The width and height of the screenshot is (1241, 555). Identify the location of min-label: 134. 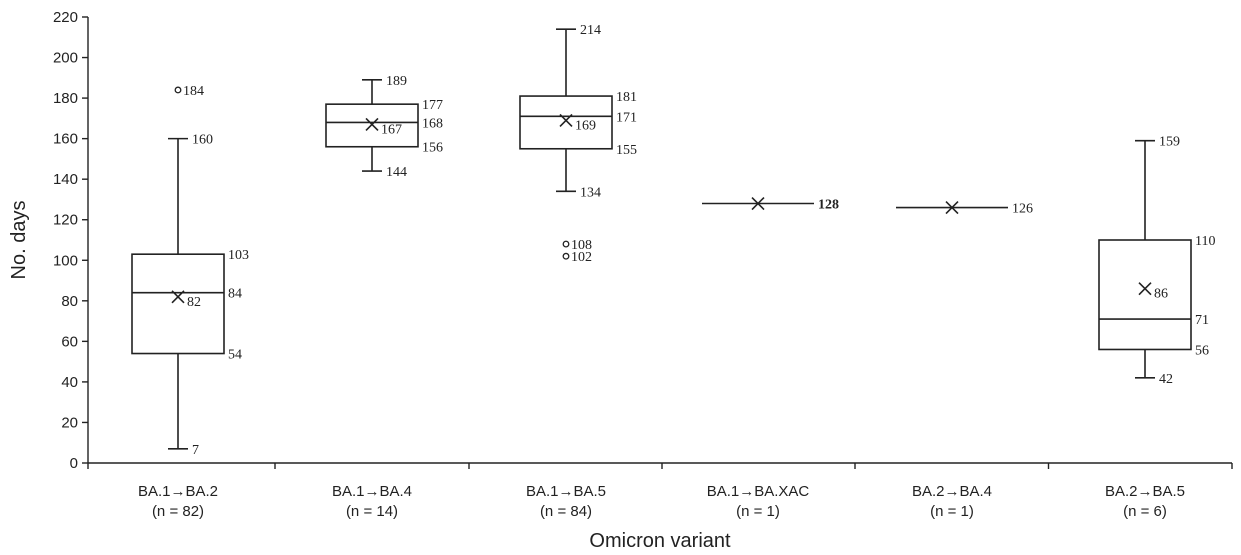
(590, 192).